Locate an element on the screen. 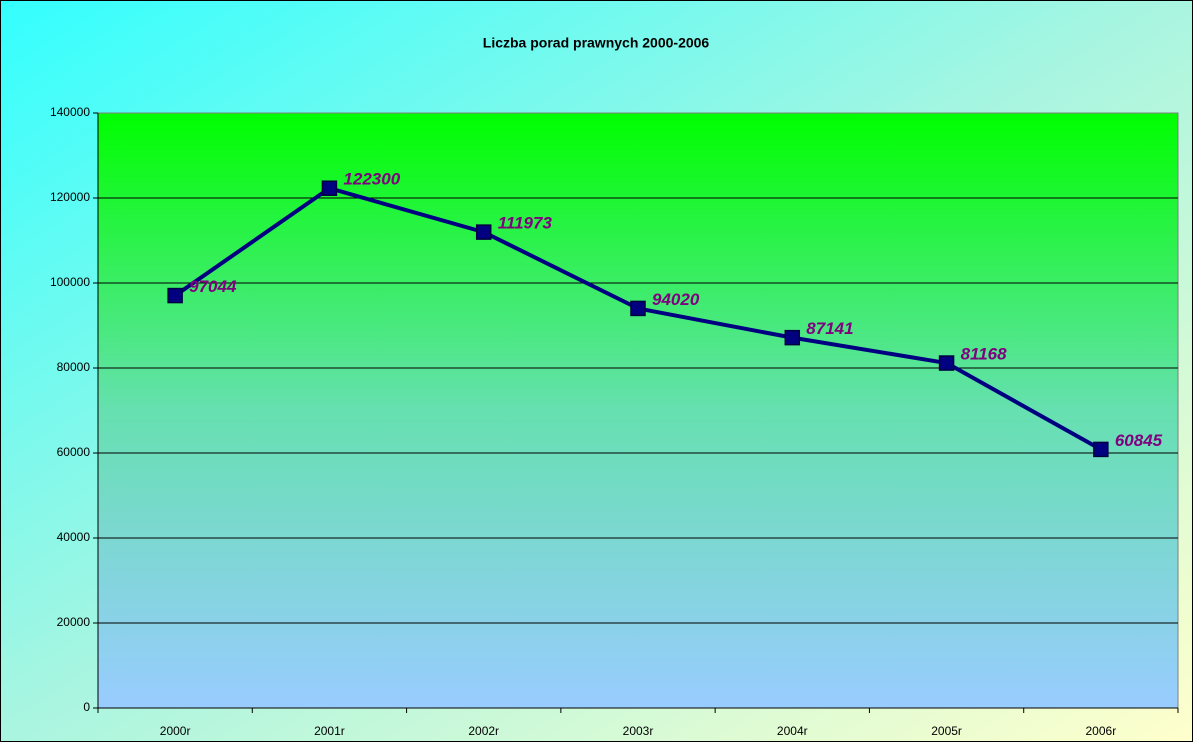 This screenshot has height=742, width=1193. y-tick-label: 140000 is located at coordinates (70, 112).